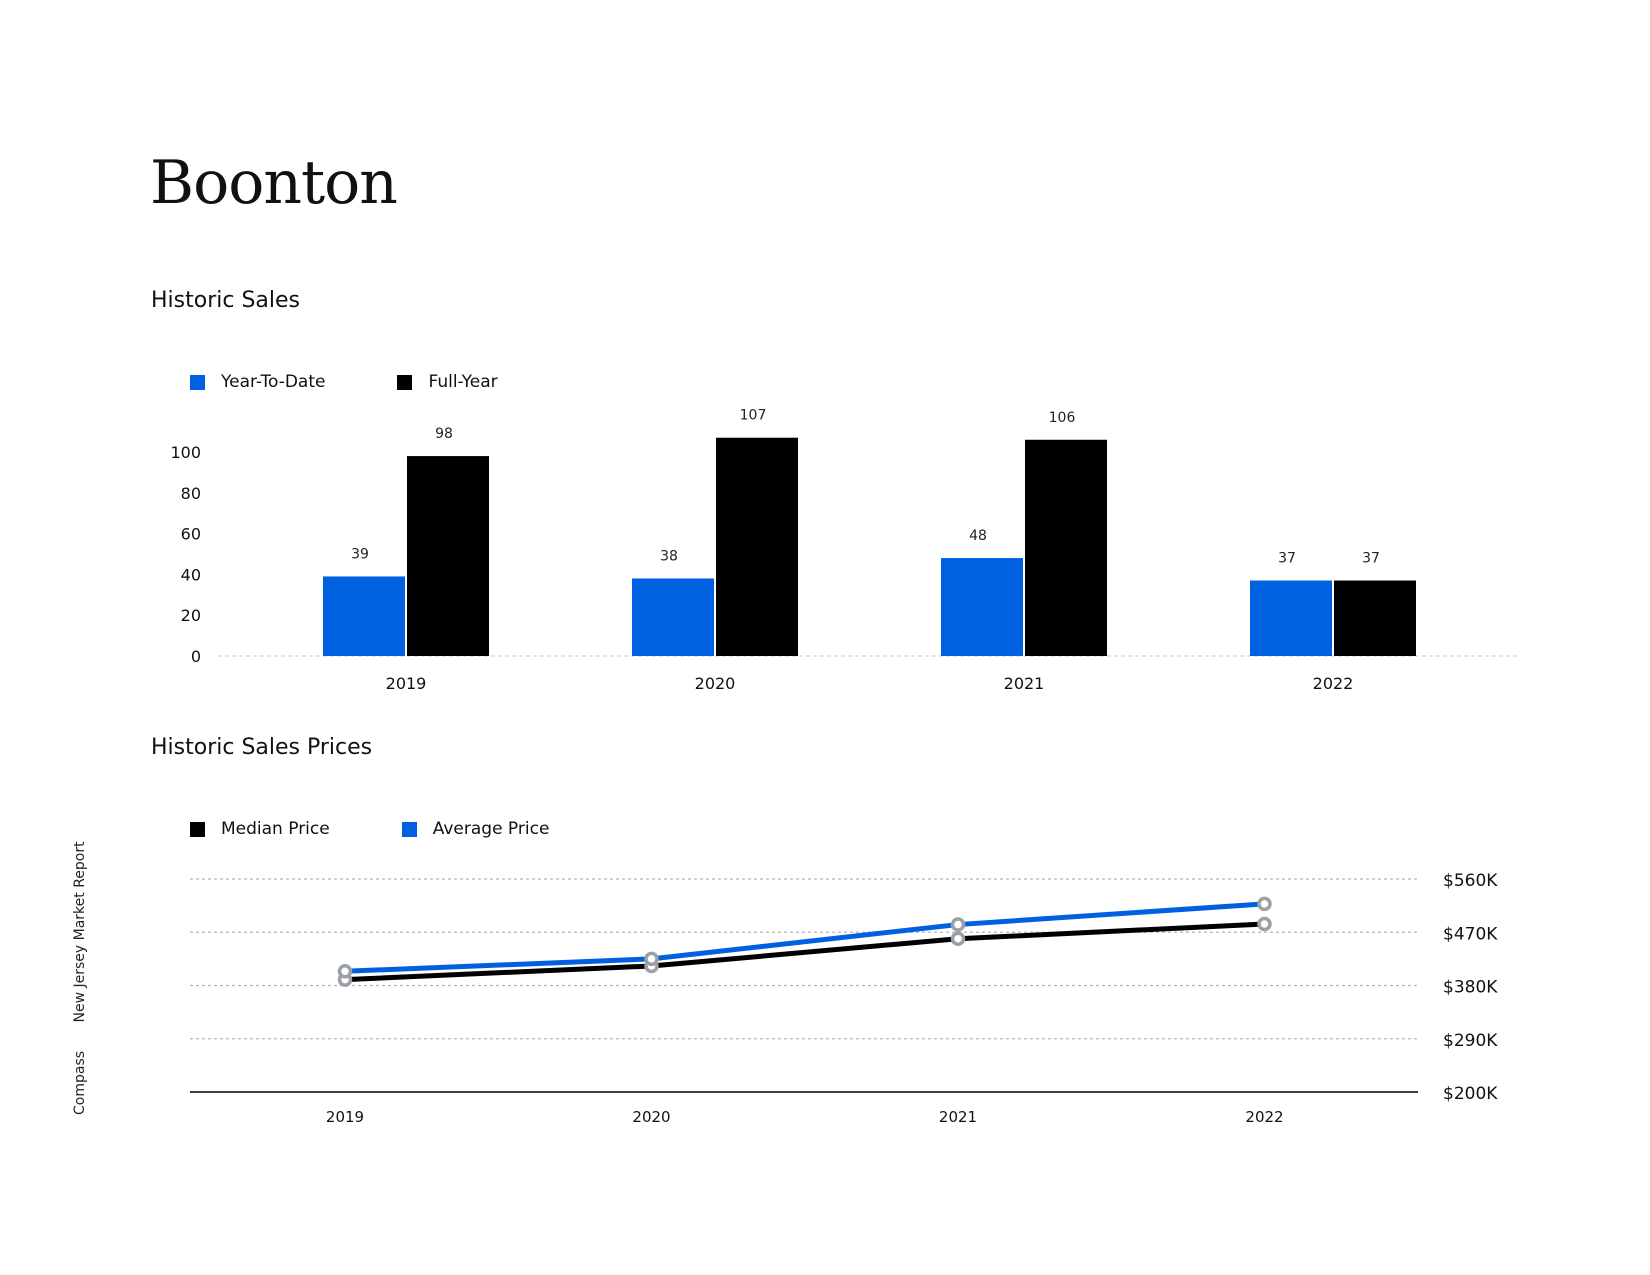  I want to click on prices-legend: Median Price Average Price, so click(405, 829).